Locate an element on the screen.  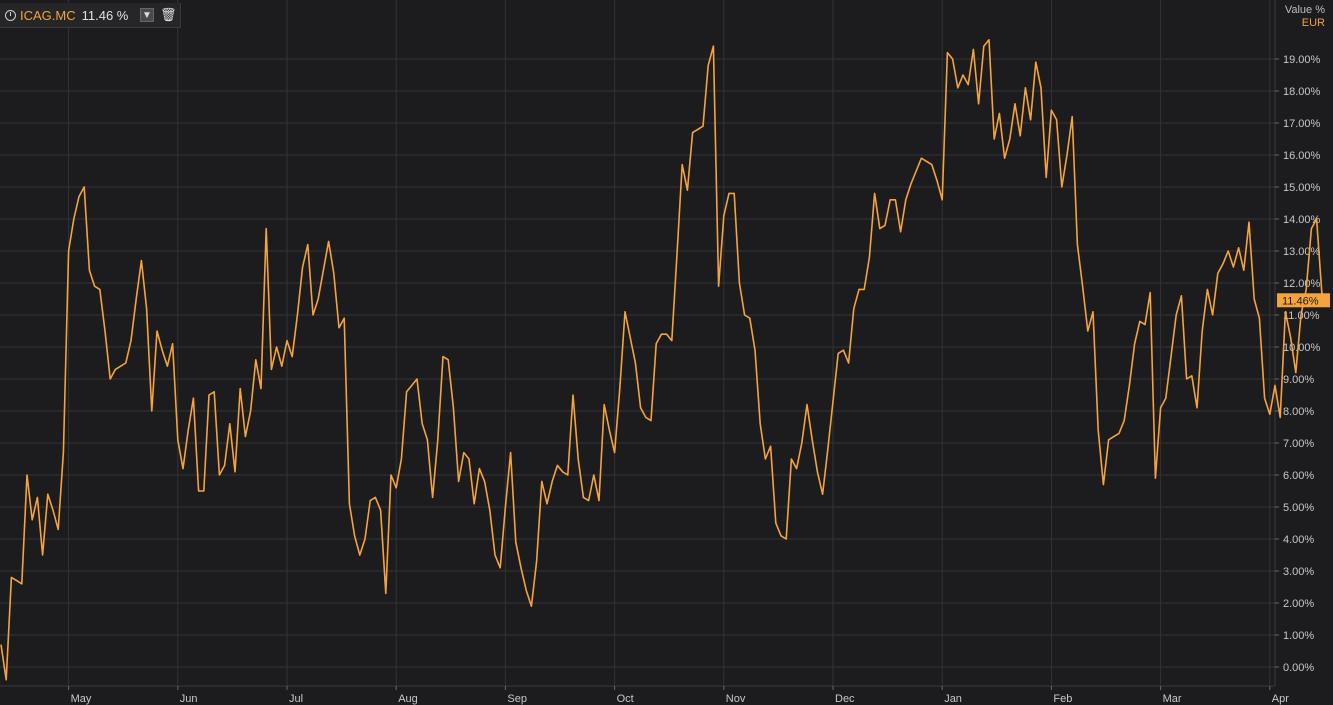
x-tick-label: Nov is located at coordinates (736, 699).